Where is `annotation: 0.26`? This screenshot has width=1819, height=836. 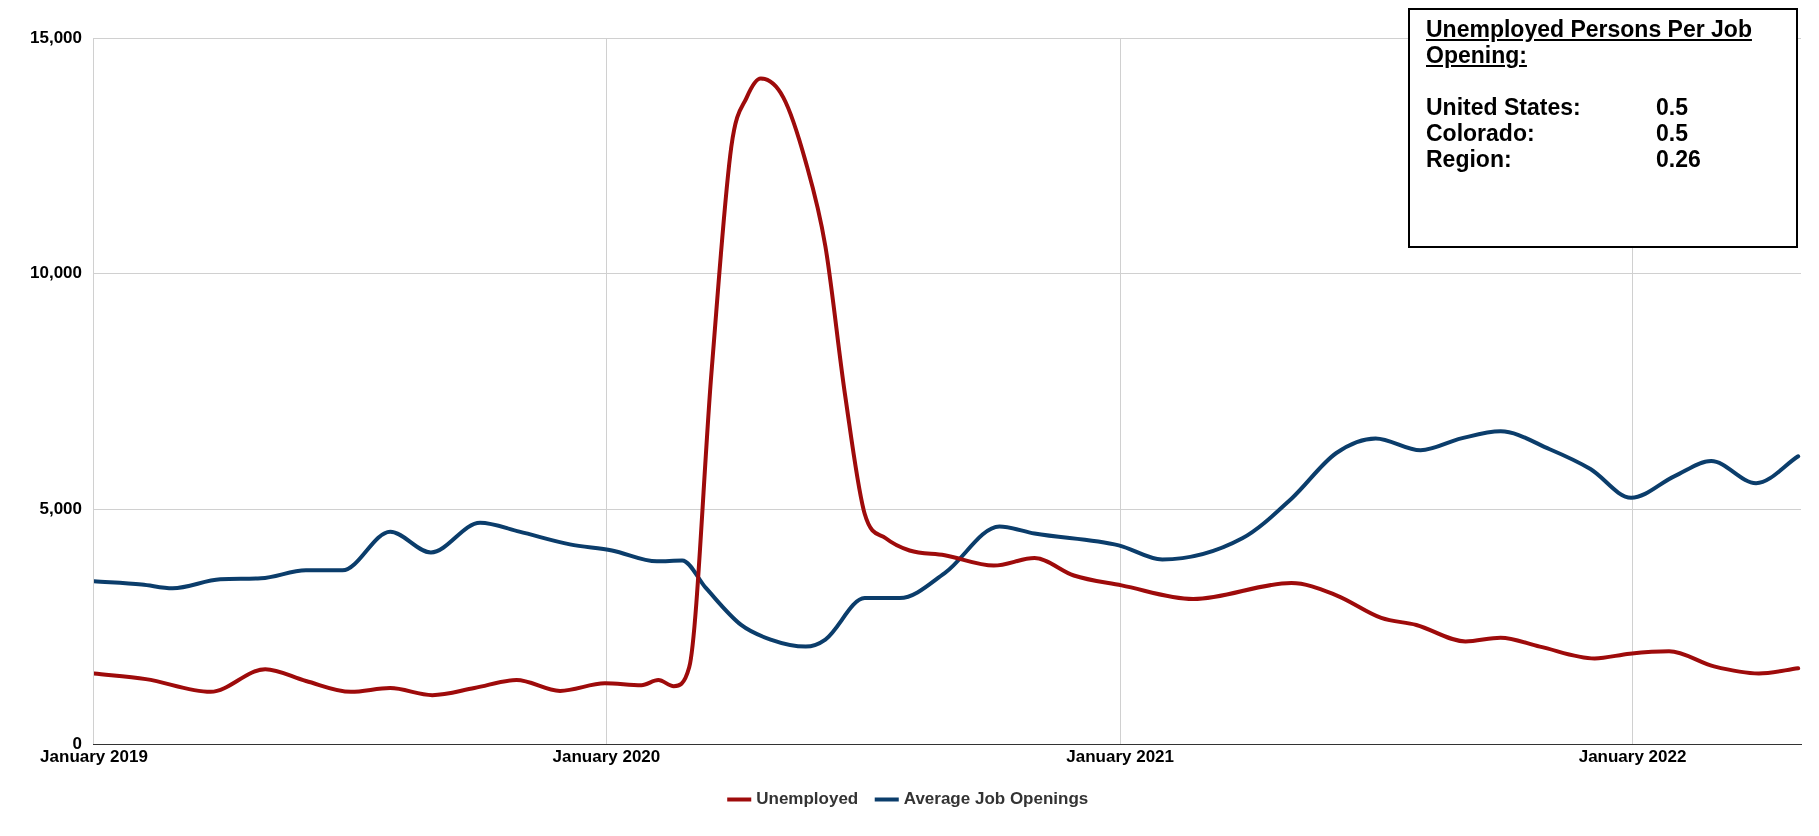
annotation: 0.26 is located at coordinates (1678, 159).